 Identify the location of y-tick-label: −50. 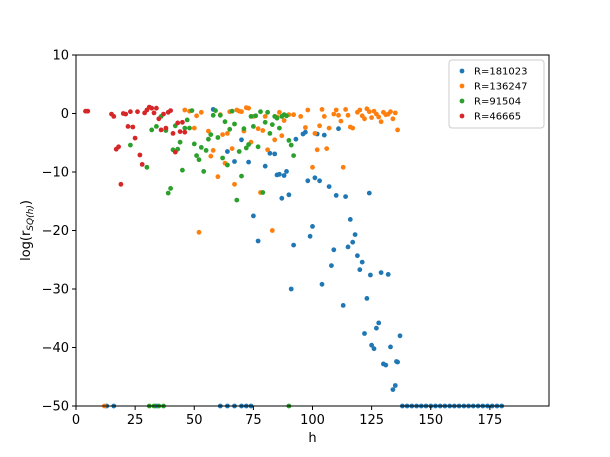
(55, 407).